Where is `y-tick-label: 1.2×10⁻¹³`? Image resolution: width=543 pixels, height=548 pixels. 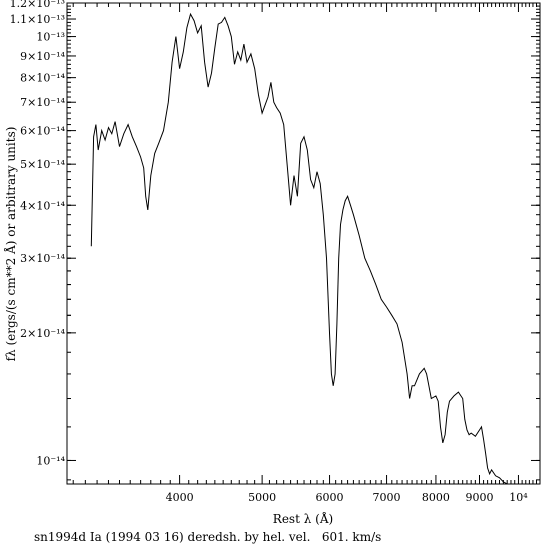
y-tick-label: 1.2×10⁻¹³ is located at coordinates (37, 5).